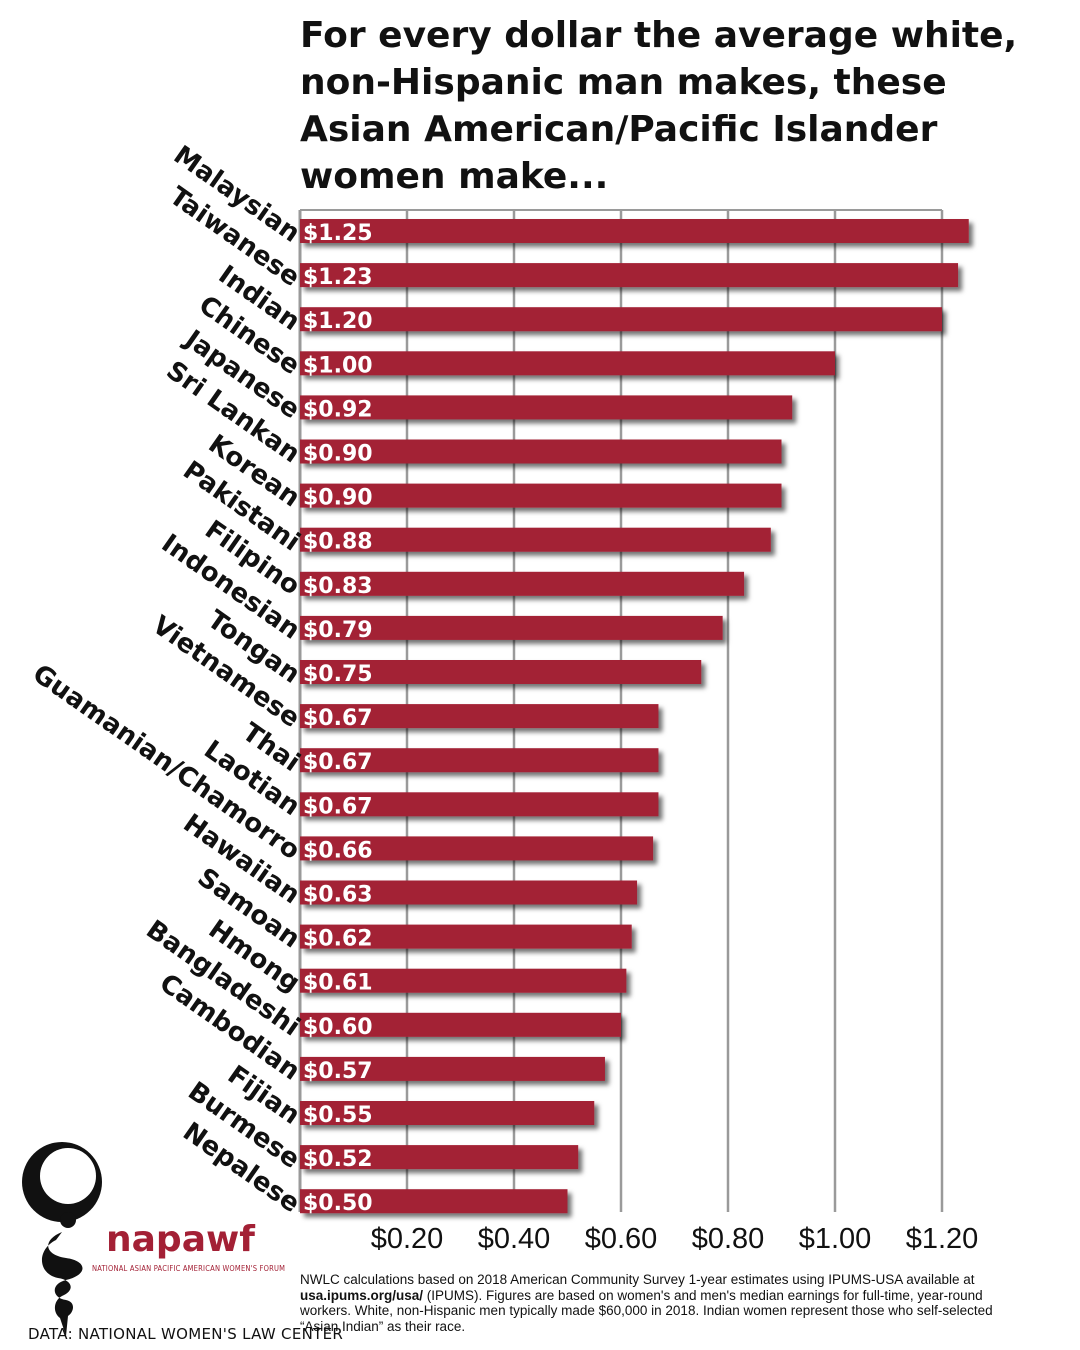 The width and height of the screenshot is (1080, 1350). I want to click on bar-value-label: $1.25, so click(338, 233).